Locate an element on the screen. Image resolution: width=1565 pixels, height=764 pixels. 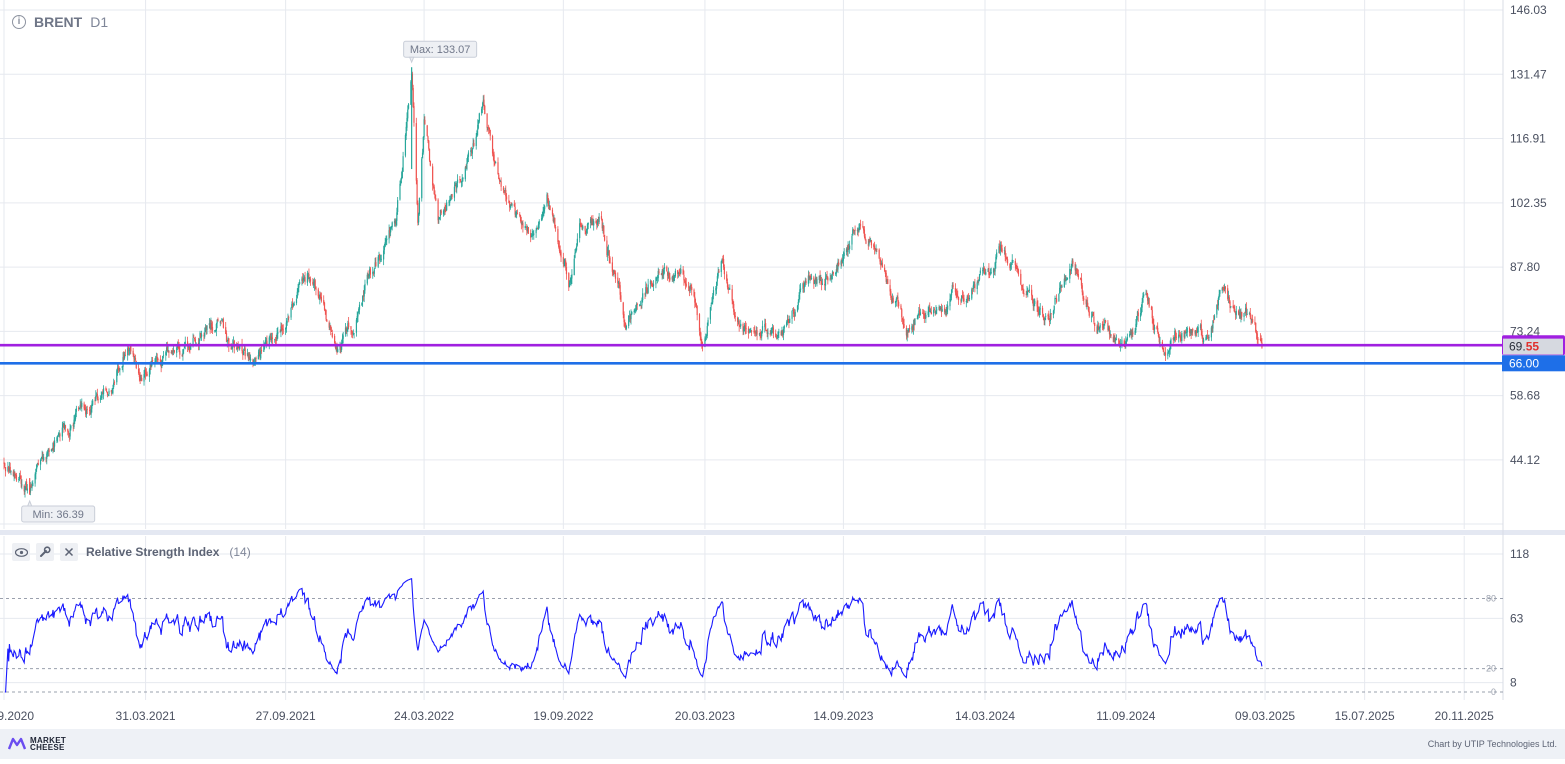
eye-icon is located at coordinates (21, 552).